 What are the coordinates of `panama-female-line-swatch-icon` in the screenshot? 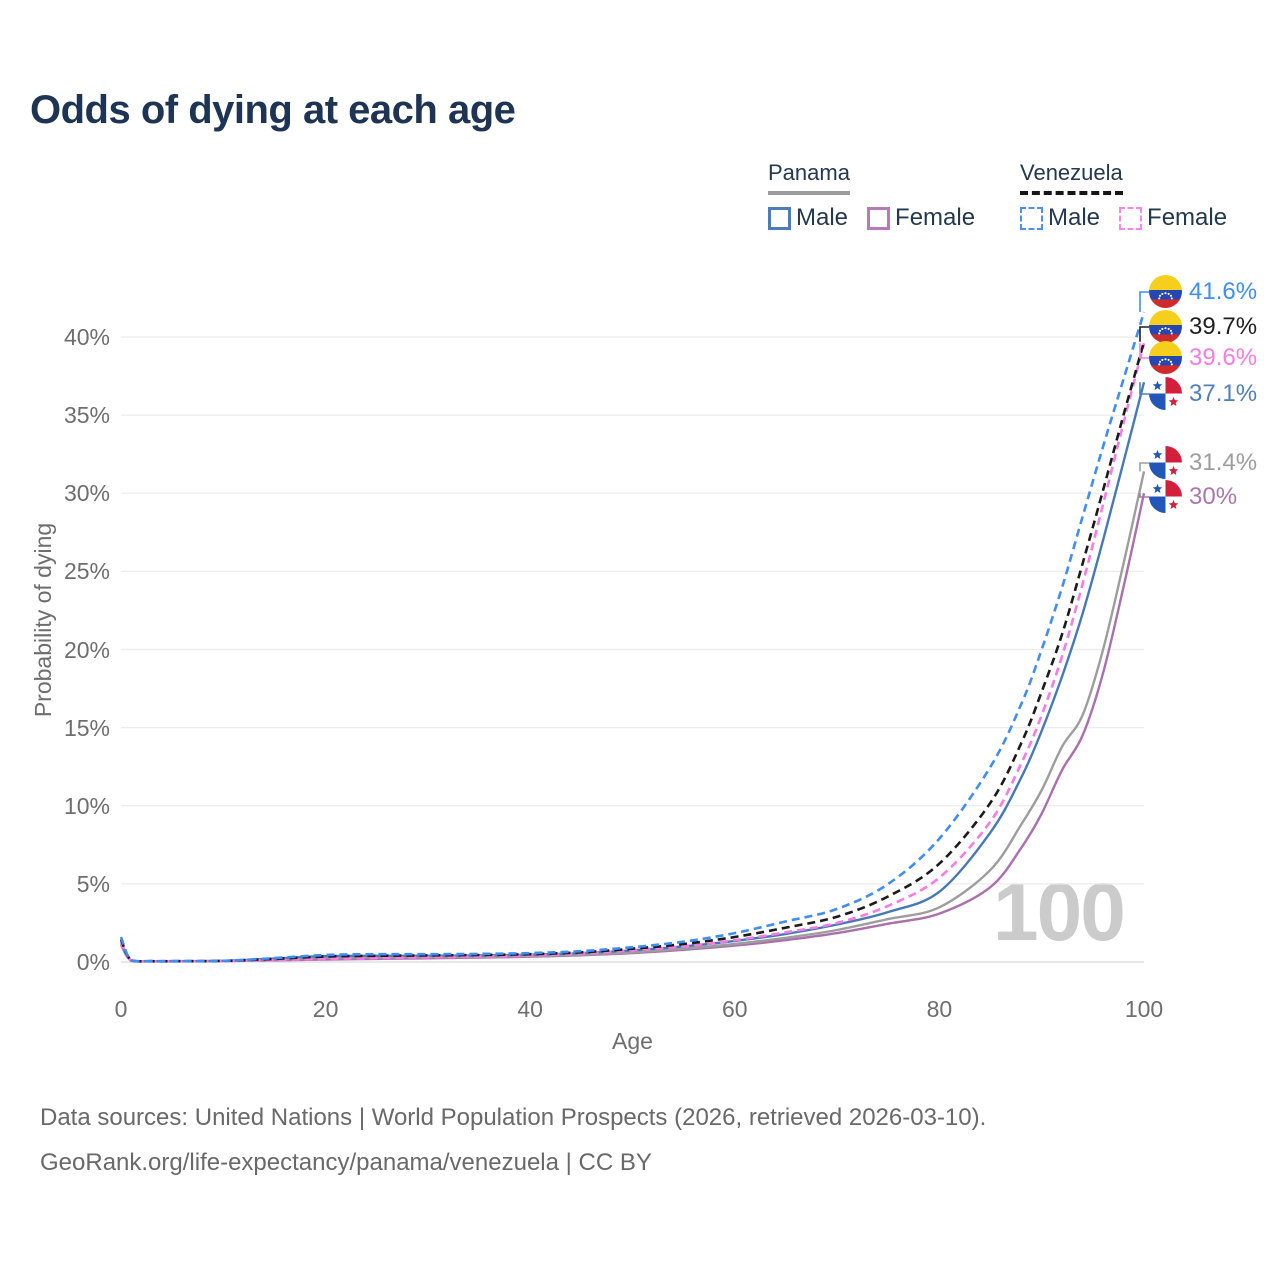 It's located at (879, 218).